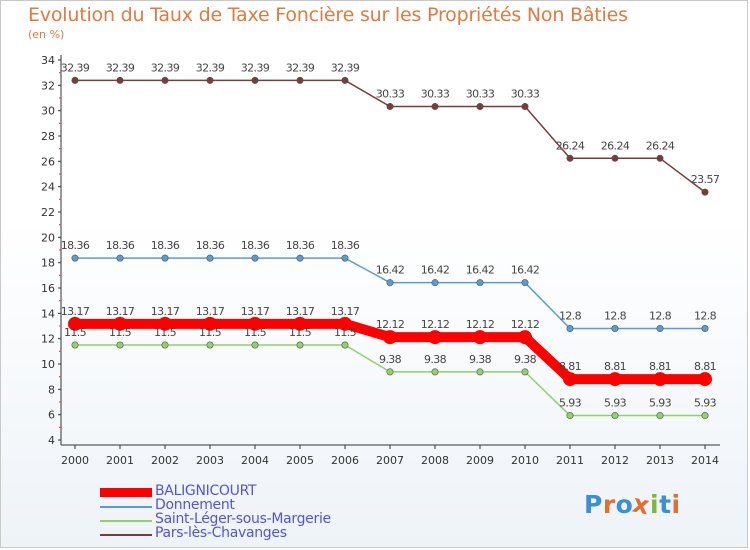 This screenshot has width=750, height=550. Describe the element at coordinates (48, 136) in the screenshot. I see `y-tick-label: 28` at that location.